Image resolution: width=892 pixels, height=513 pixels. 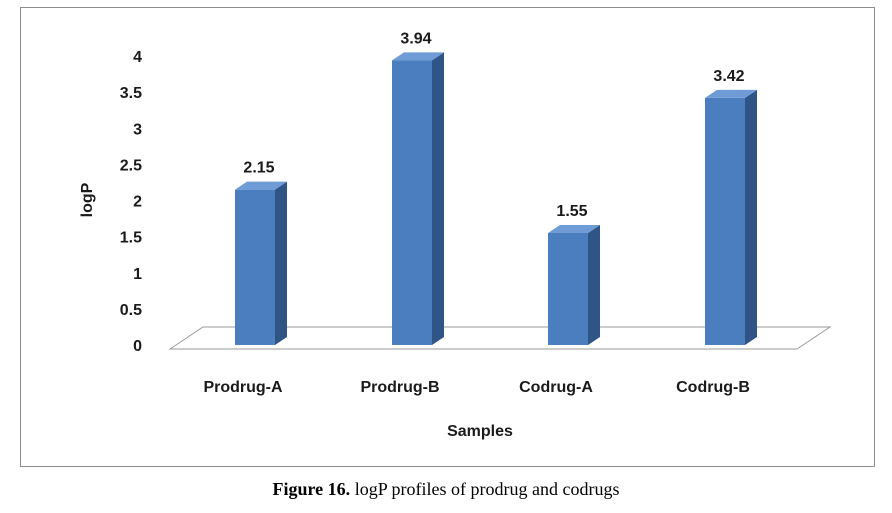 I want to click on data-label: 1.55, so click(x=571, y=211).